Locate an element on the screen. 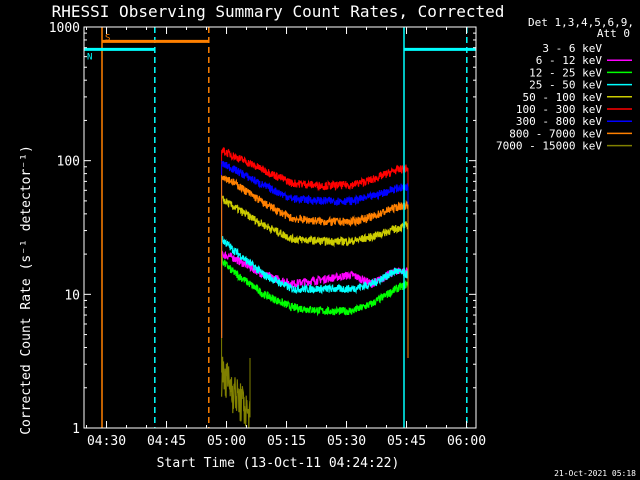 The height and width of the screenshot is (480, 640). y-tick-label: 1 is located at coordinates (76, 429).